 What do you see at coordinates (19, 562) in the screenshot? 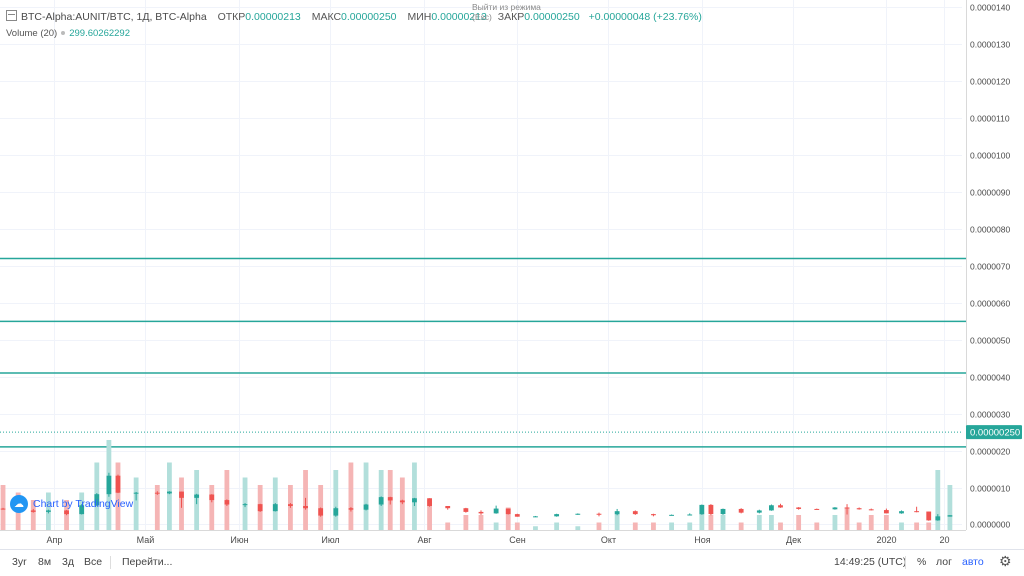
I see `range-3y-button: 3yr` at bounding box center [19, 562].